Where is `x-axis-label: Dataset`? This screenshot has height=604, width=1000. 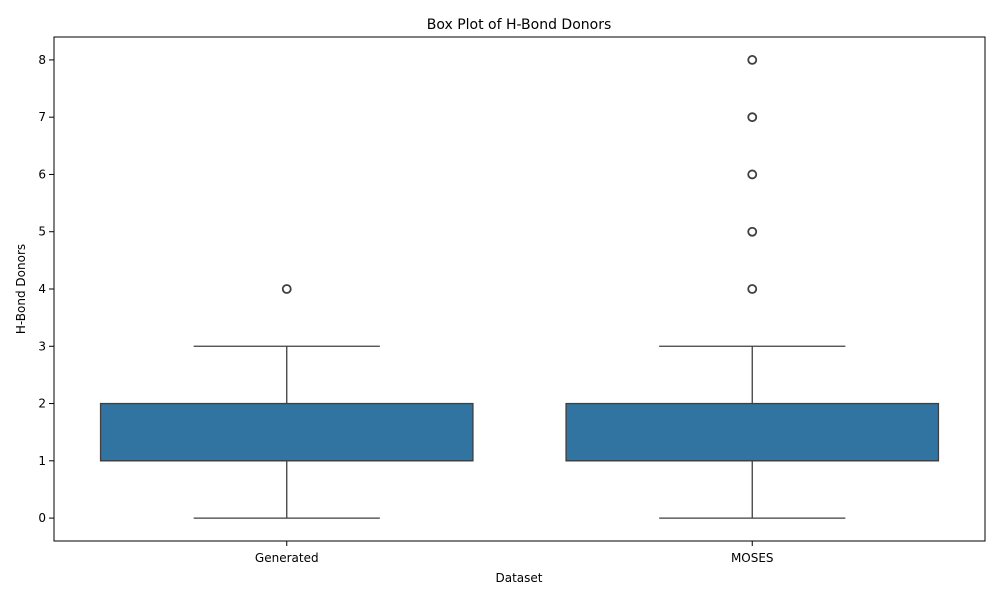
x-axis-label: Dataset is located at coordinates (519, 578).